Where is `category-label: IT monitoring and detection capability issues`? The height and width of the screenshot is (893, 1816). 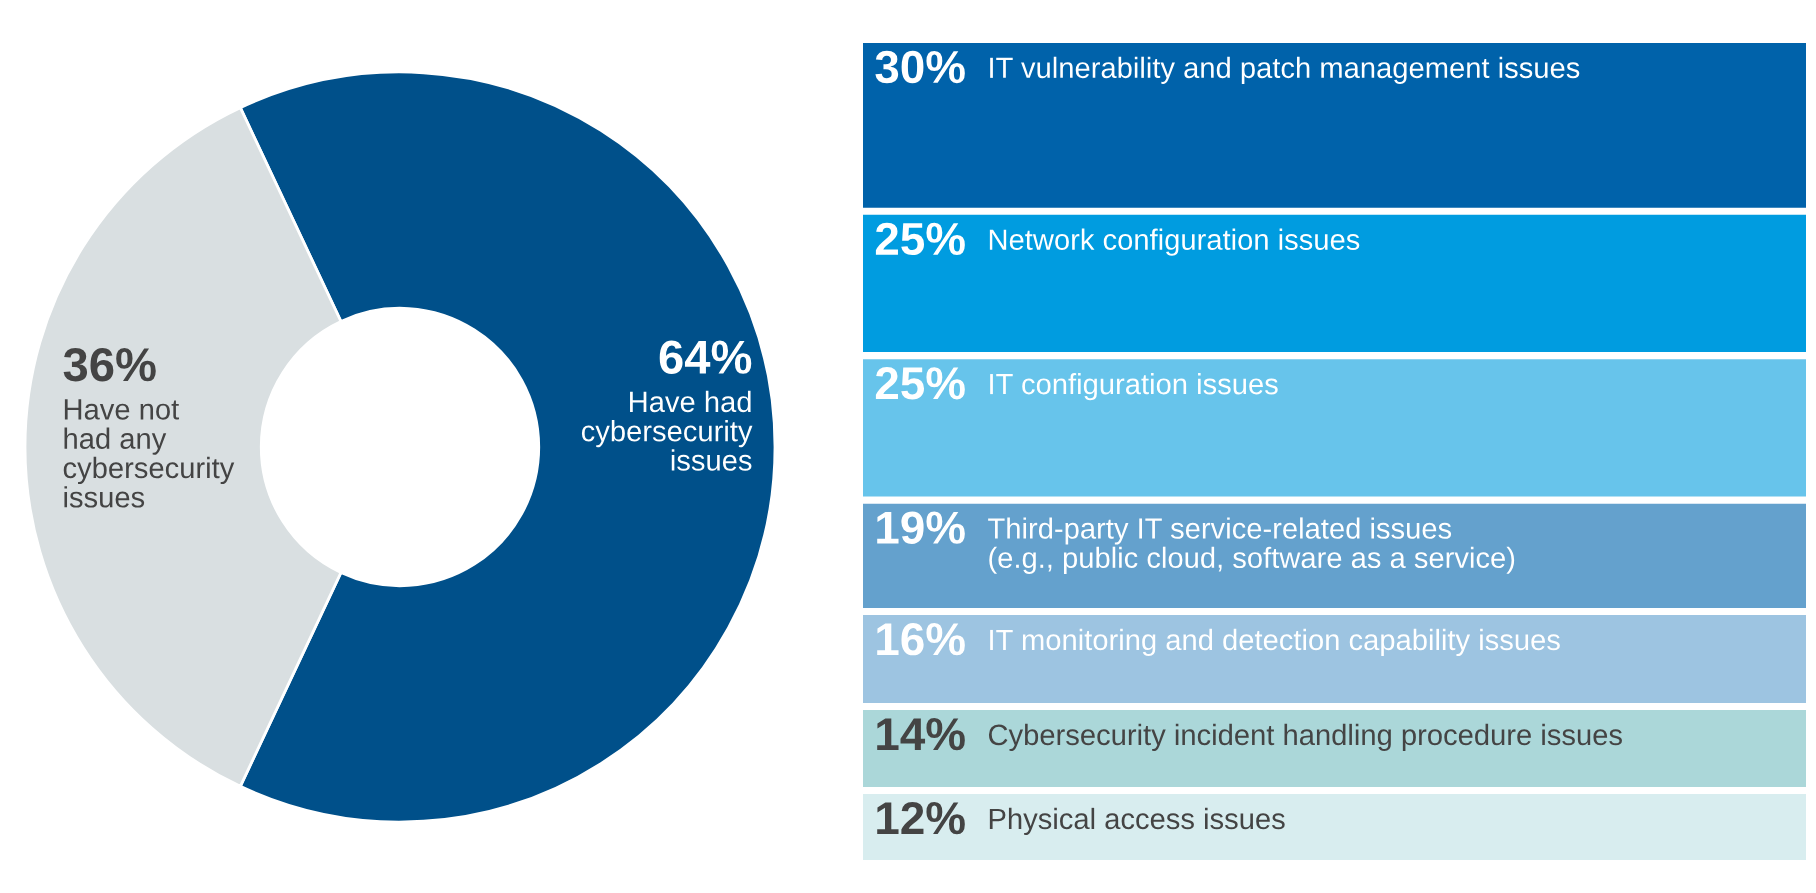
category-label: IT monitoring and detection capability issues is located at coordinates (1275, 642).